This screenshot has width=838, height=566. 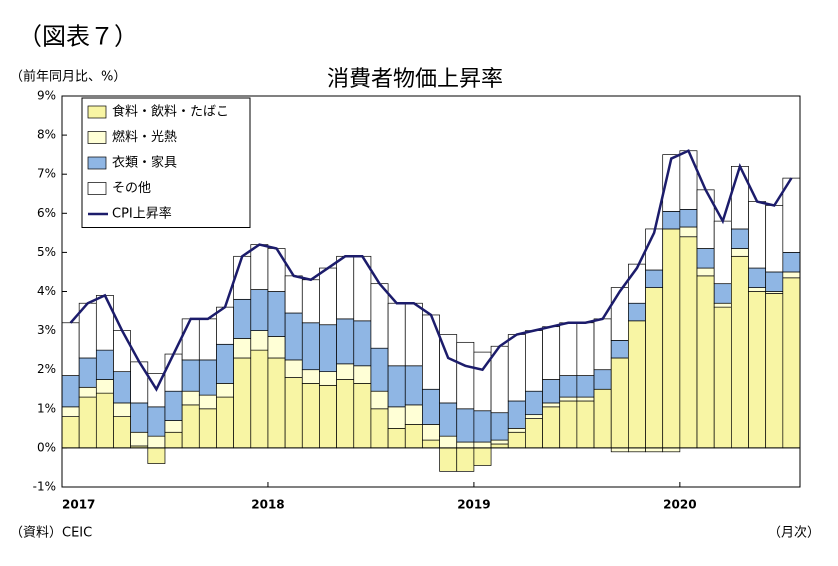 What do you see at coordinates (46, 213) in the screenshot?
I see `y-tick-label: 6%` at bounding box center [46, 213].